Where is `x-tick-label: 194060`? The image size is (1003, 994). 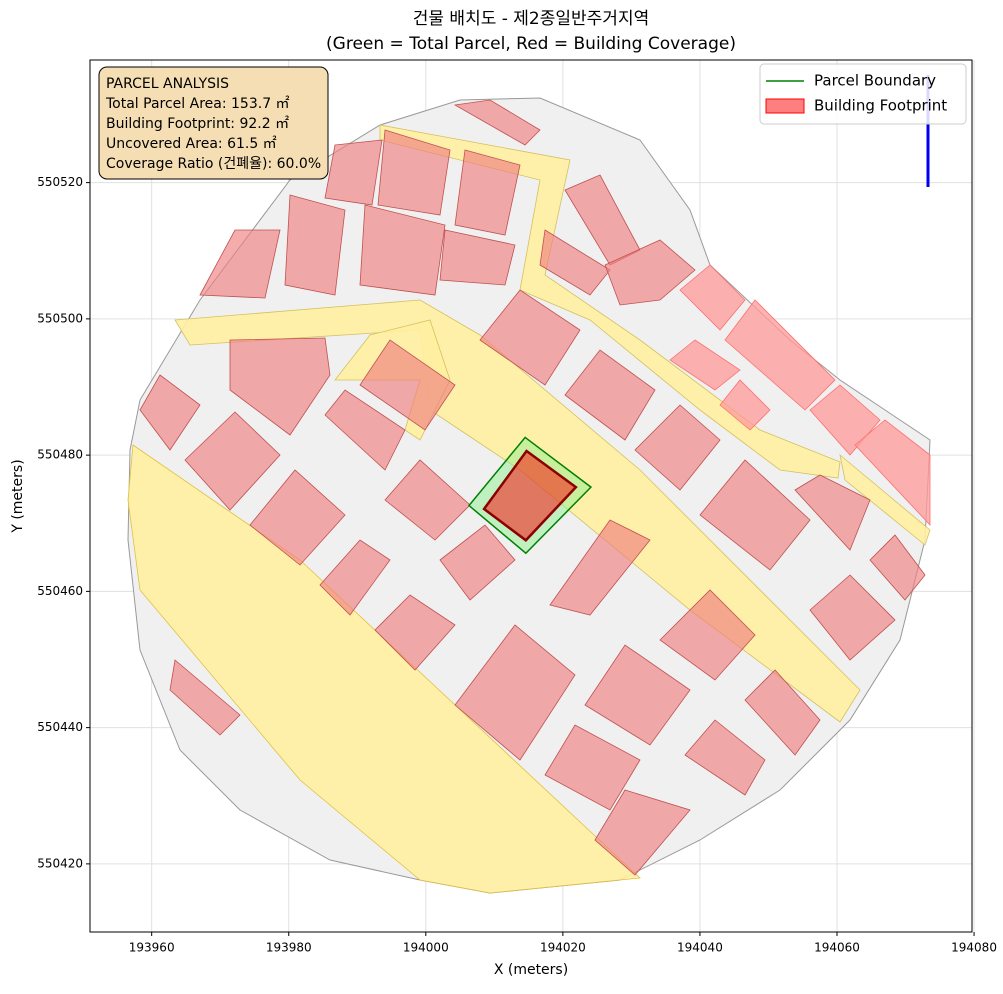
x-tick-label: 194060 is located at coordinates (837, 948).